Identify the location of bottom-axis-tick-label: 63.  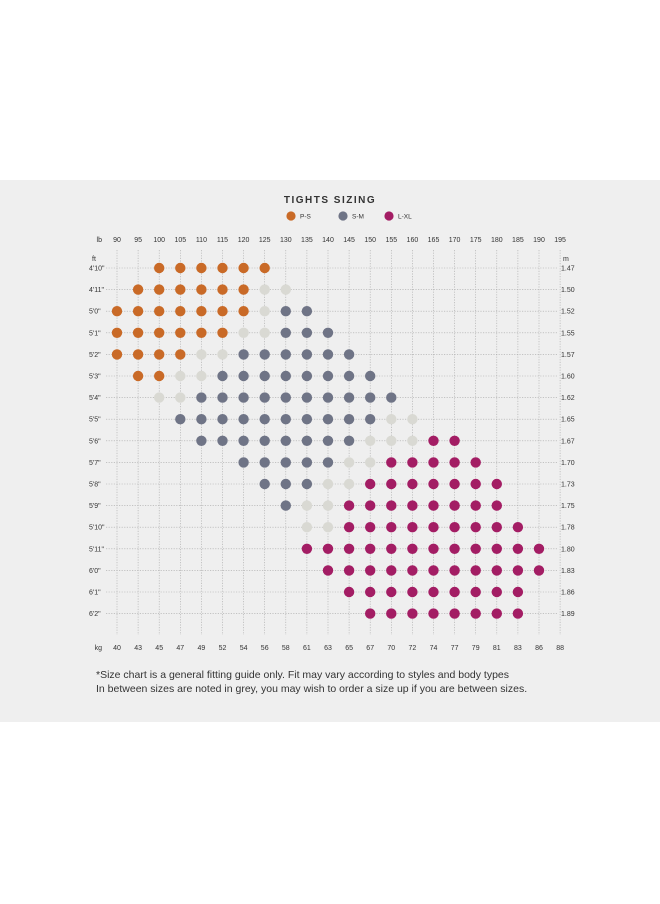
(328, 648).